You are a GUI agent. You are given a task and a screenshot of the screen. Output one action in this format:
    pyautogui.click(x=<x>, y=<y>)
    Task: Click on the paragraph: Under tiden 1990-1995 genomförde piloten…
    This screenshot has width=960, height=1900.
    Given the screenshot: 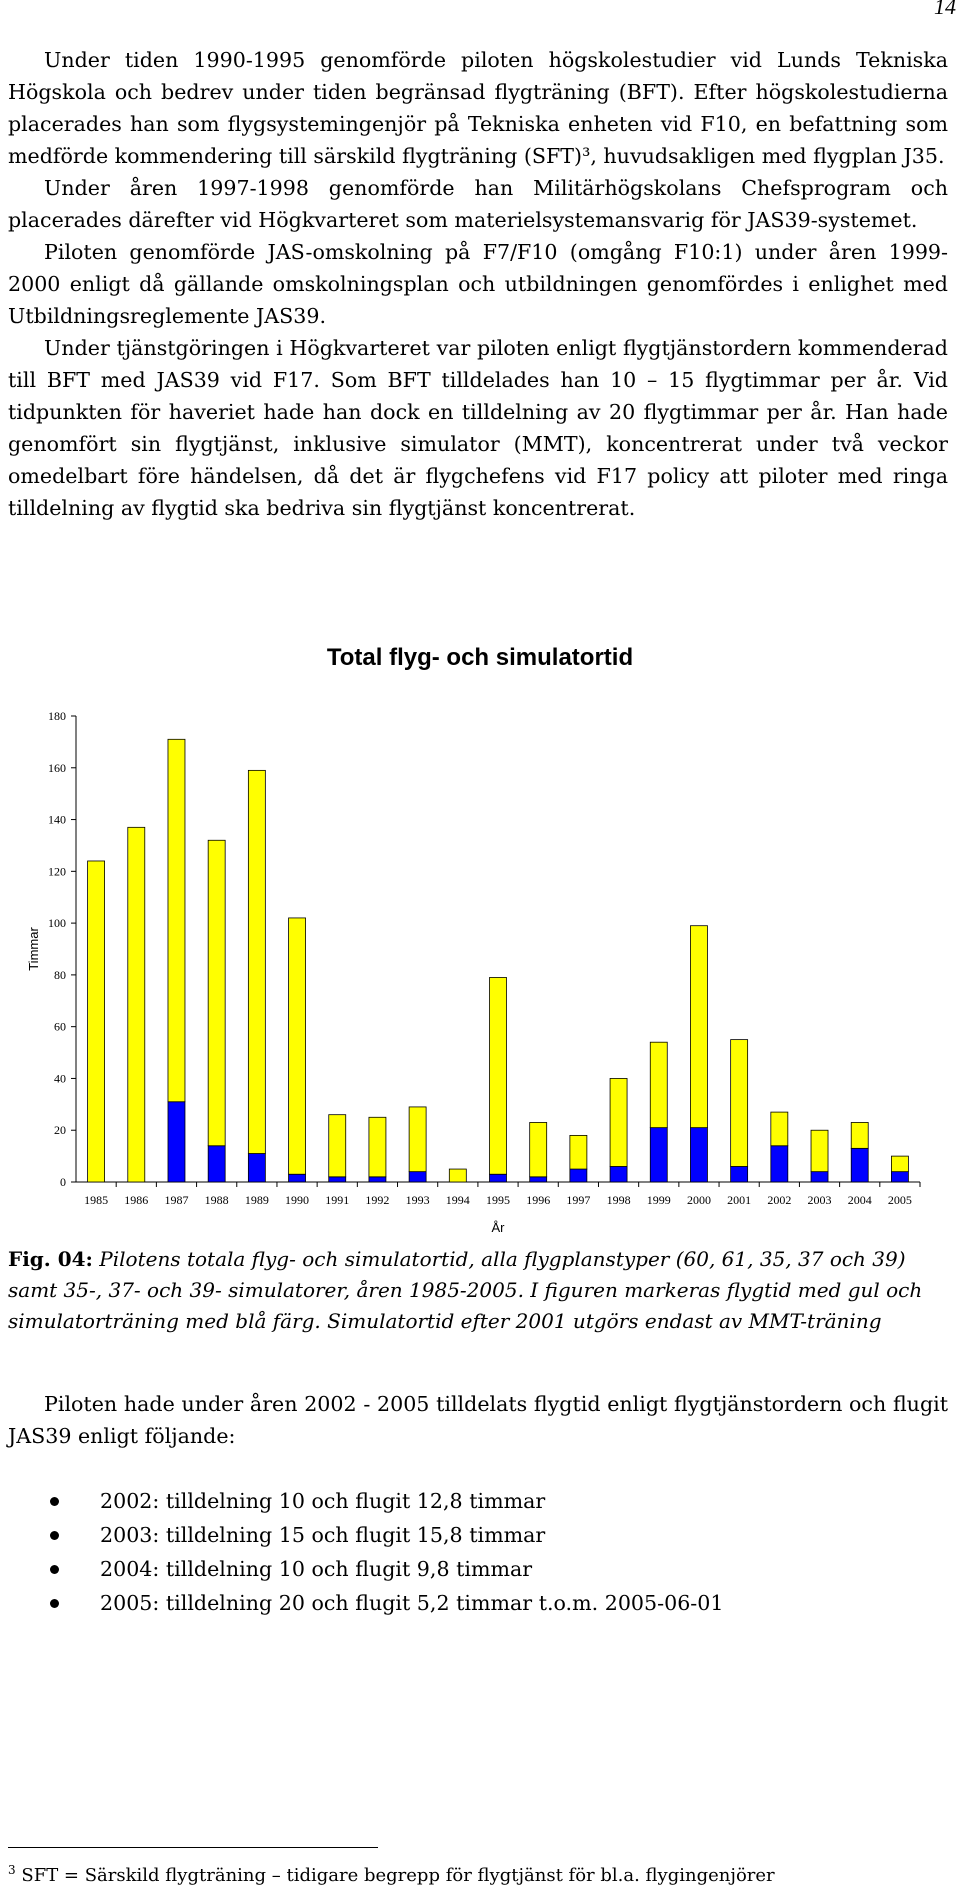 What is the action you would take?
    pyautogui.click(x=478, y=108)
    